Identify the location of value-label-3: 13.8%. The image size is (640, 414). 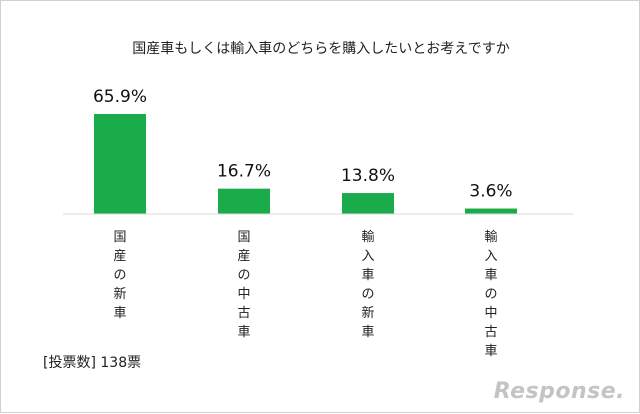
(368, 176).